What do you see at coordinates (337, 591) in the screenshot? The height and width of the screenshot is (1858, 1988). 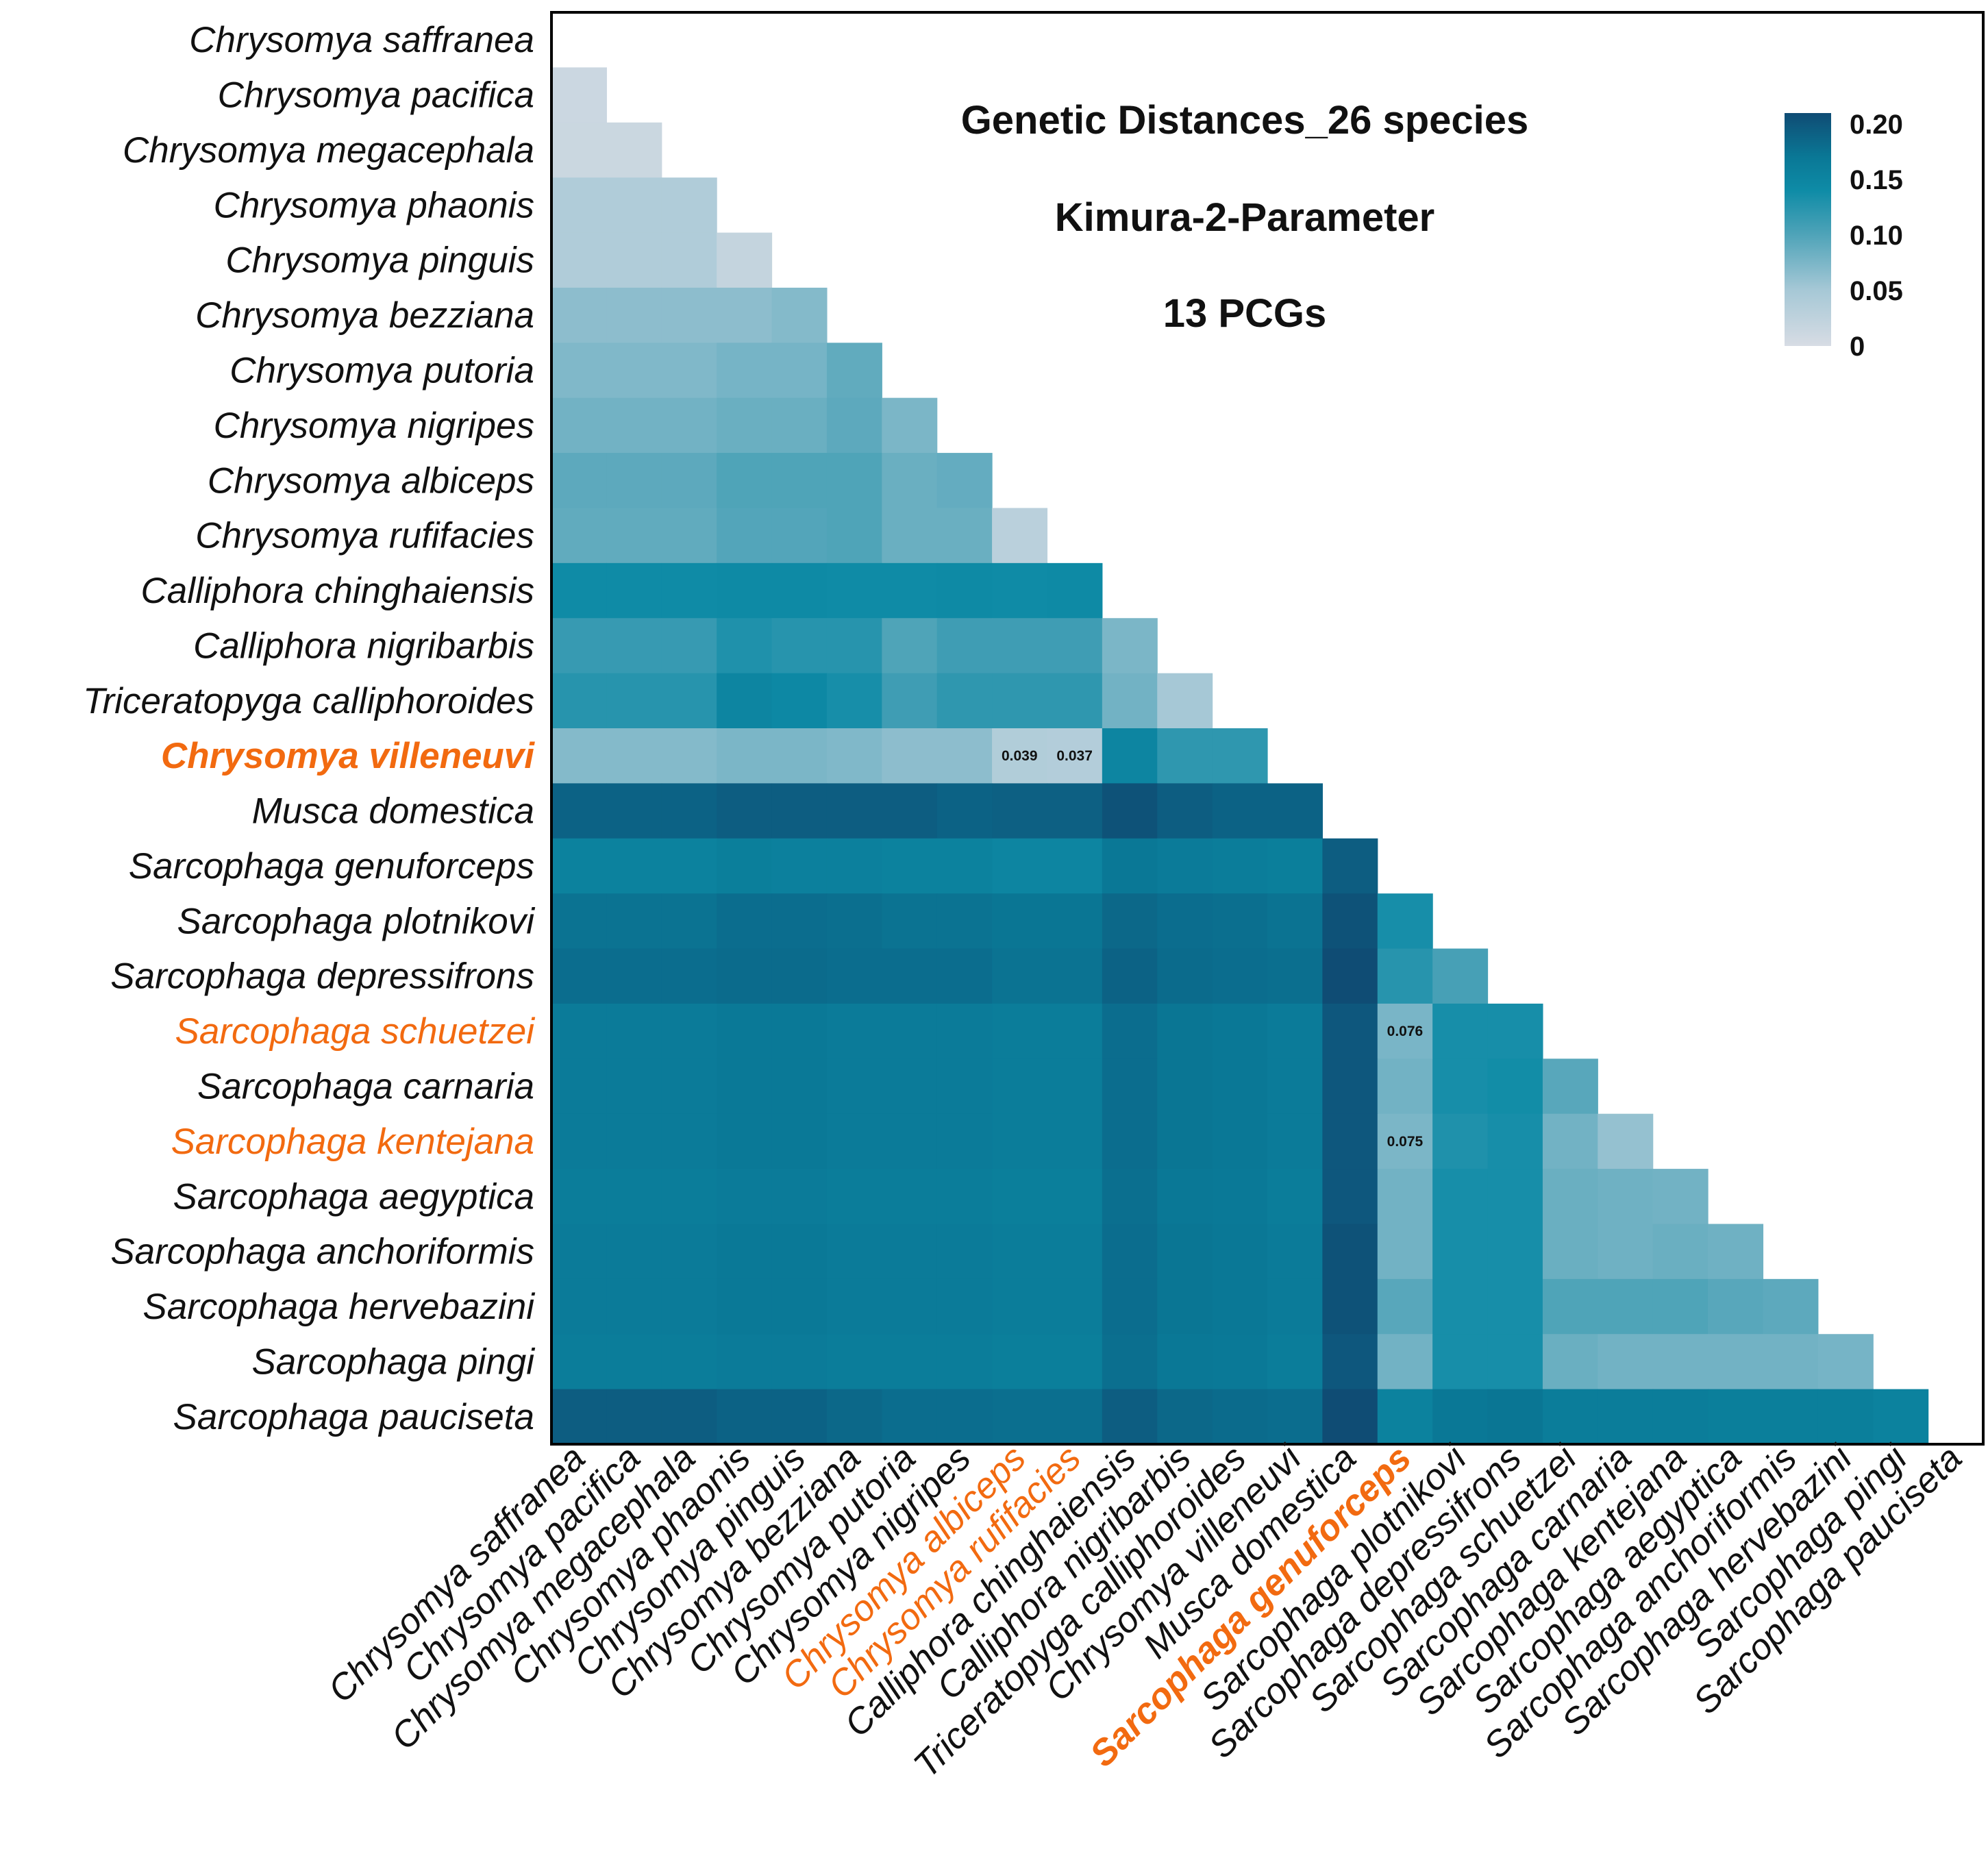 I see `row-label-calliphora-chinghaiensis: Calliphora chinghaiensis` at bounding box center [337, 591].